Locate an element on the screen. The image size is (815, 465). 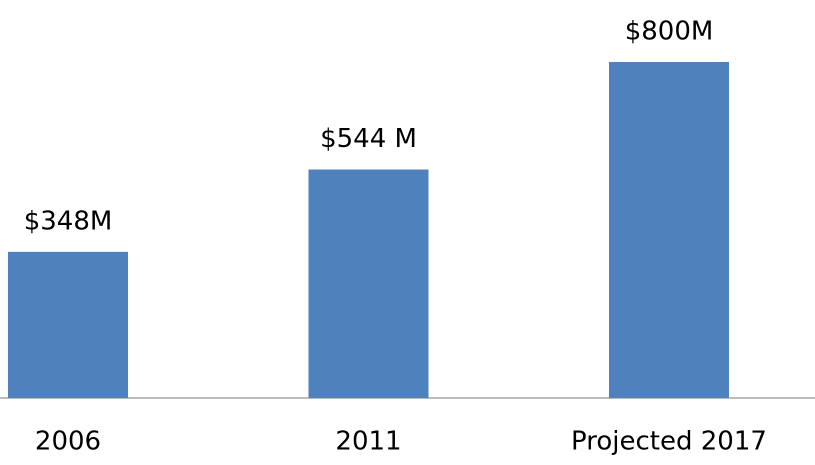
value-label: $348M is located at coordinates (68, 221).